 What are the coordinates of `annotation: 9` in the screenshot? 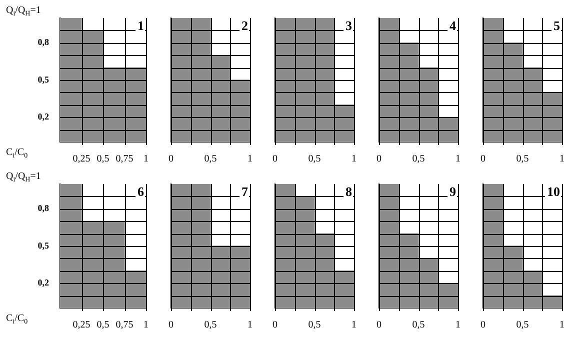 It's located at (453, 191).